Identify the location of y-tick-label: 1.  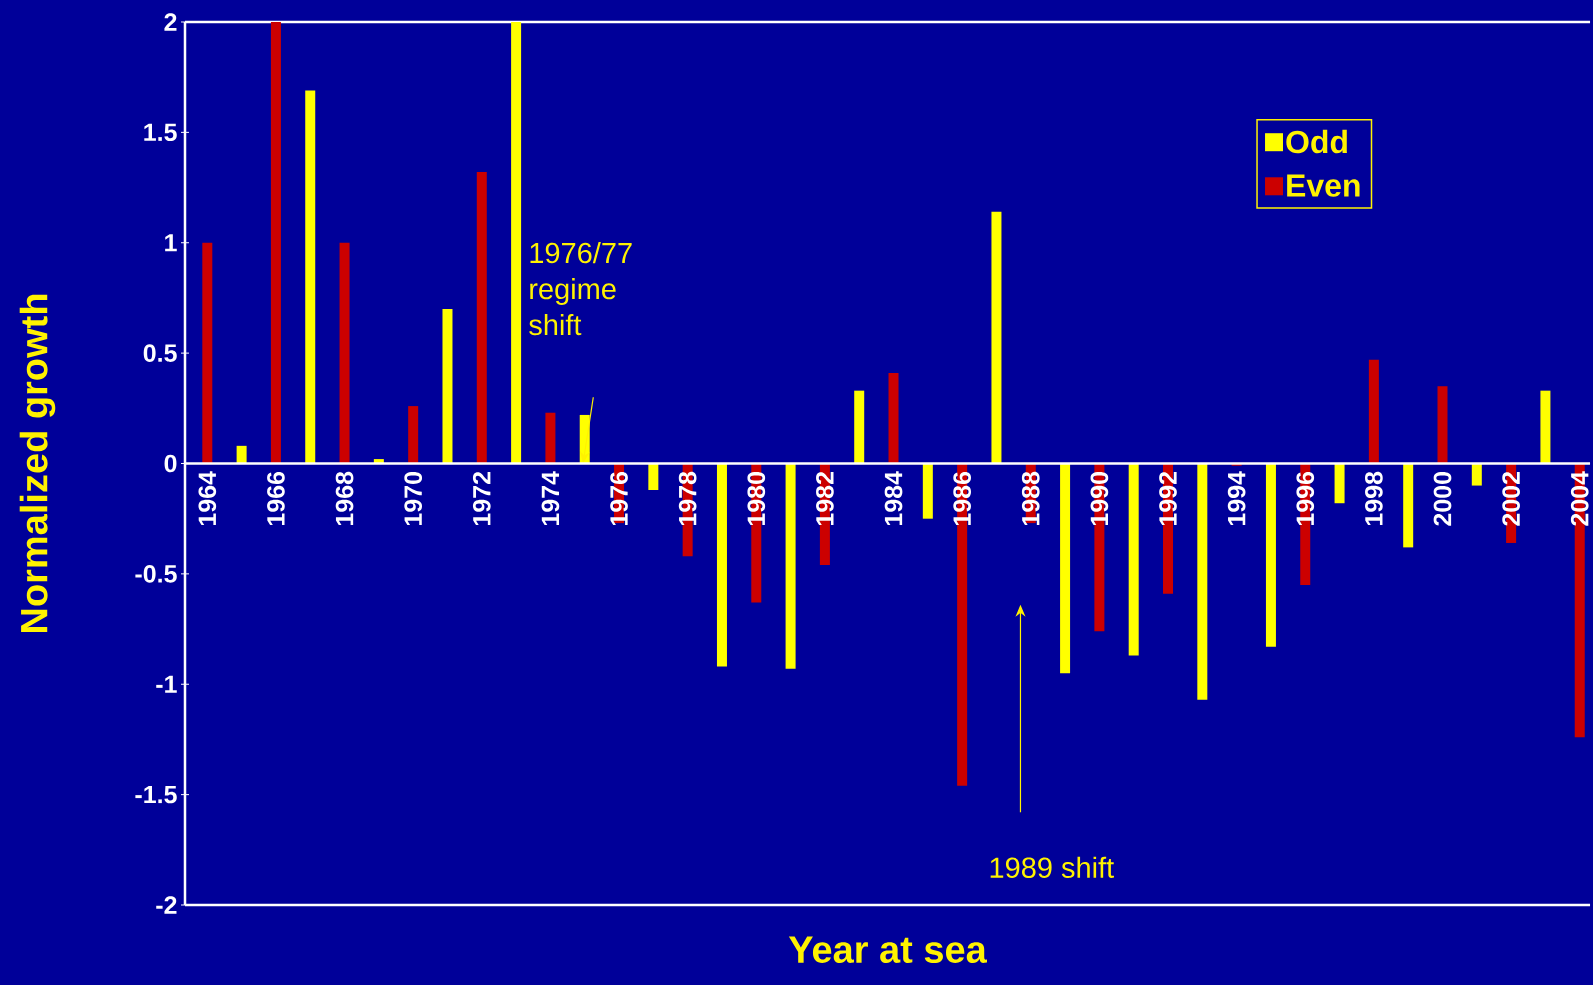
(171, 243).